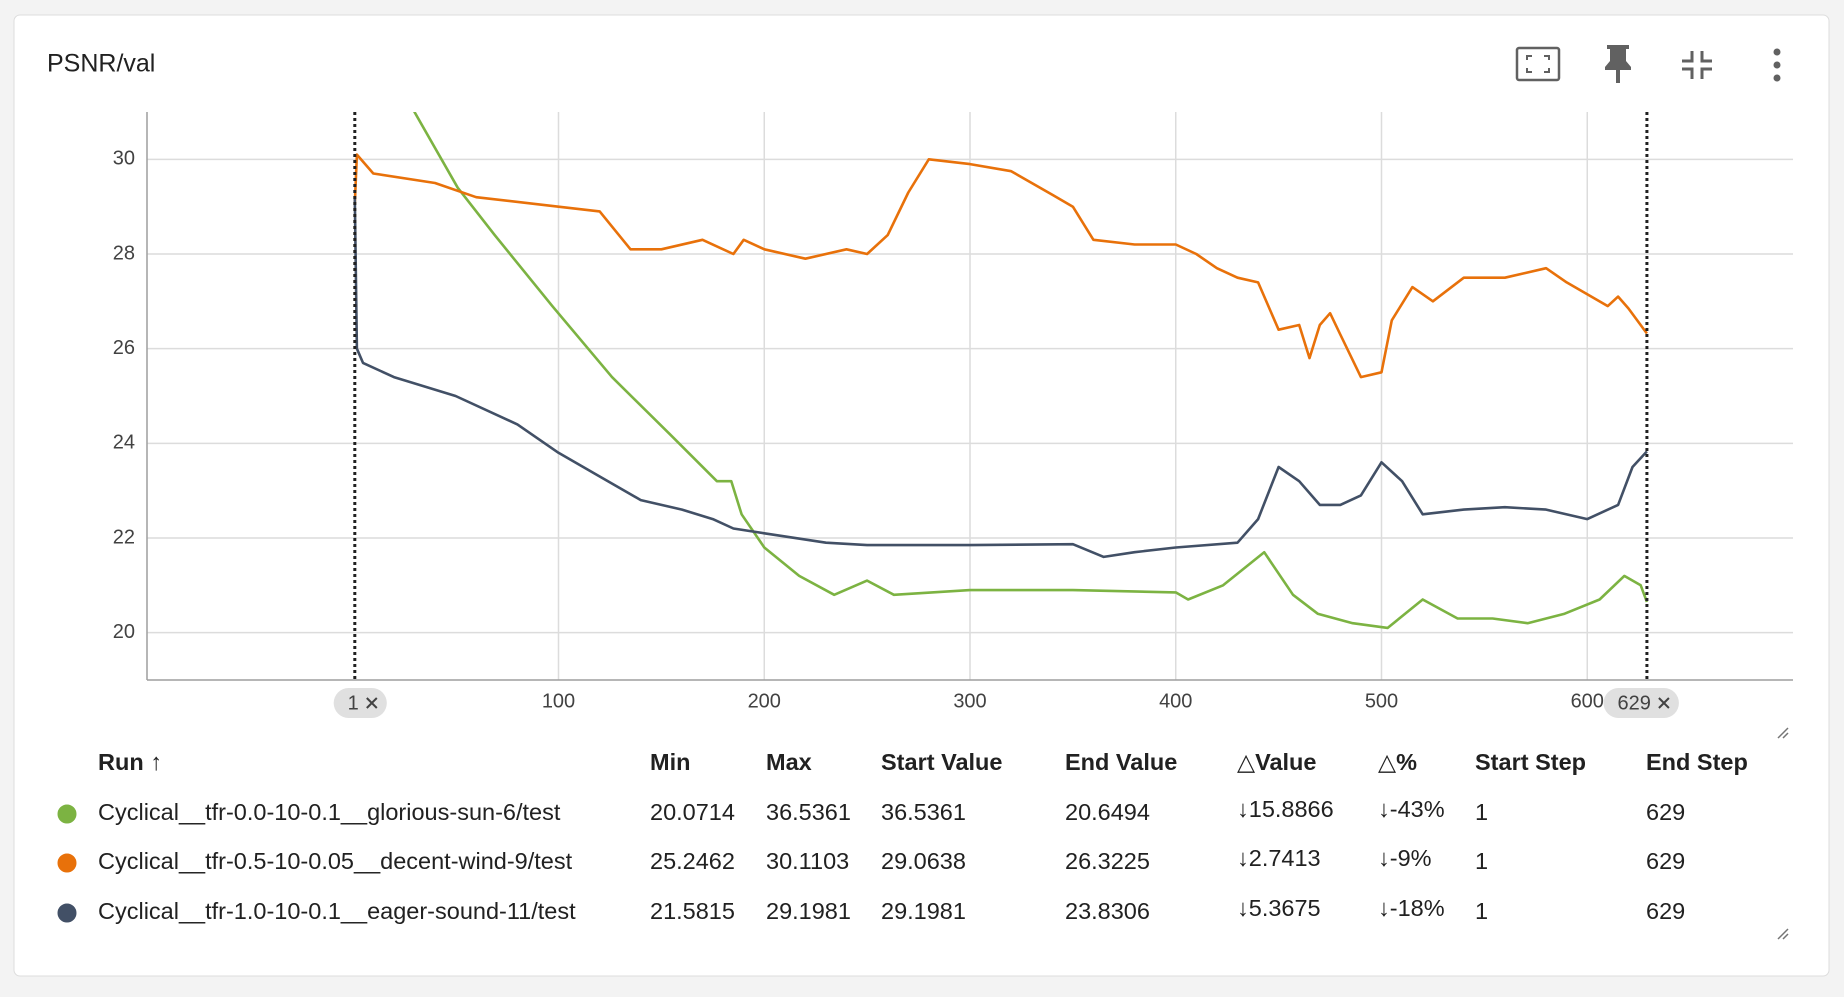 The height and width of the screenshot is (997, 1844). I want to click on table-header: Max, so click(789, 762).